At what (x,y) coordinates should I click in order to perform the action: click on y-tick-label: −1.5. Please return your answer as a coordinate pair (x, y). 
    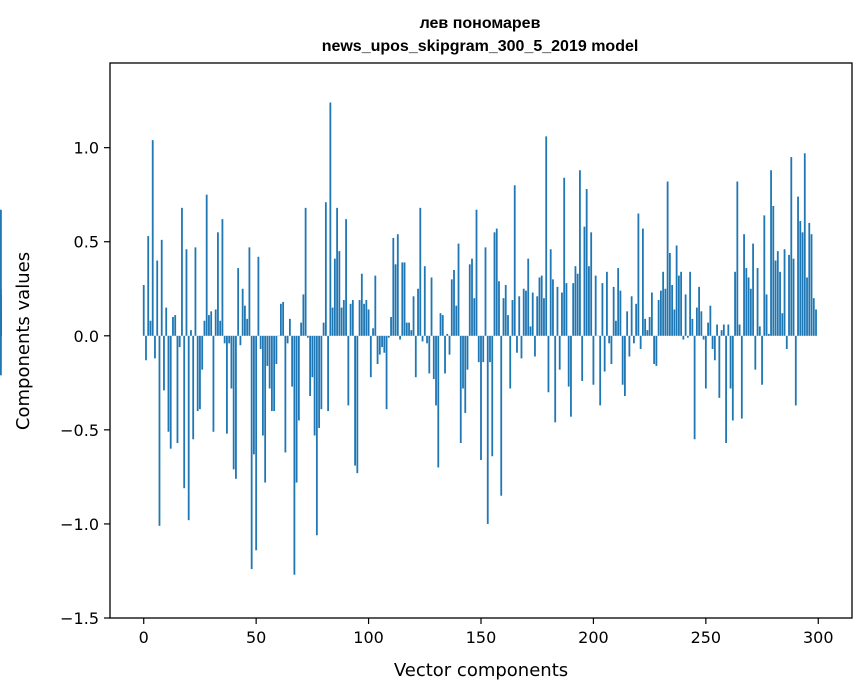
    Looking at the image, I should click on (79, 618).